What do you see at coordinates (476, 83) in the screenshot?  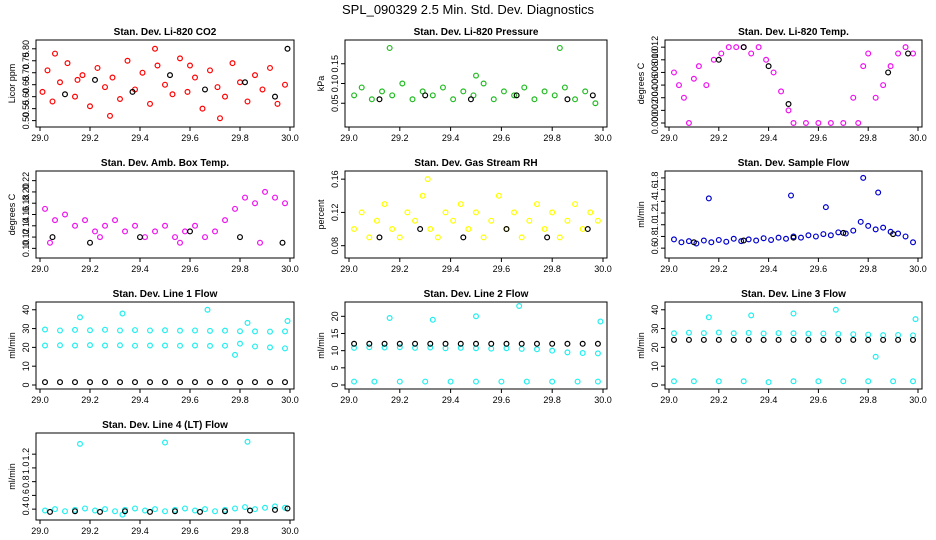 I see `plot-frame` at bounding box center [476, 83].